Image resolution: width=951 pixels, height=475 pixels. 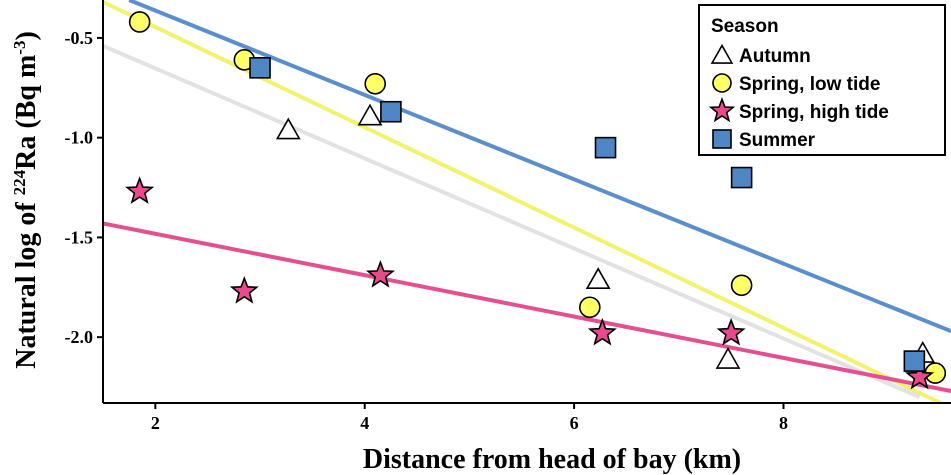 What do you see at coordinates (814, 112) in the screenshot?
I see `legend-label-spring-high-tide: Spring, high tide` at bounding box center [814, 112].